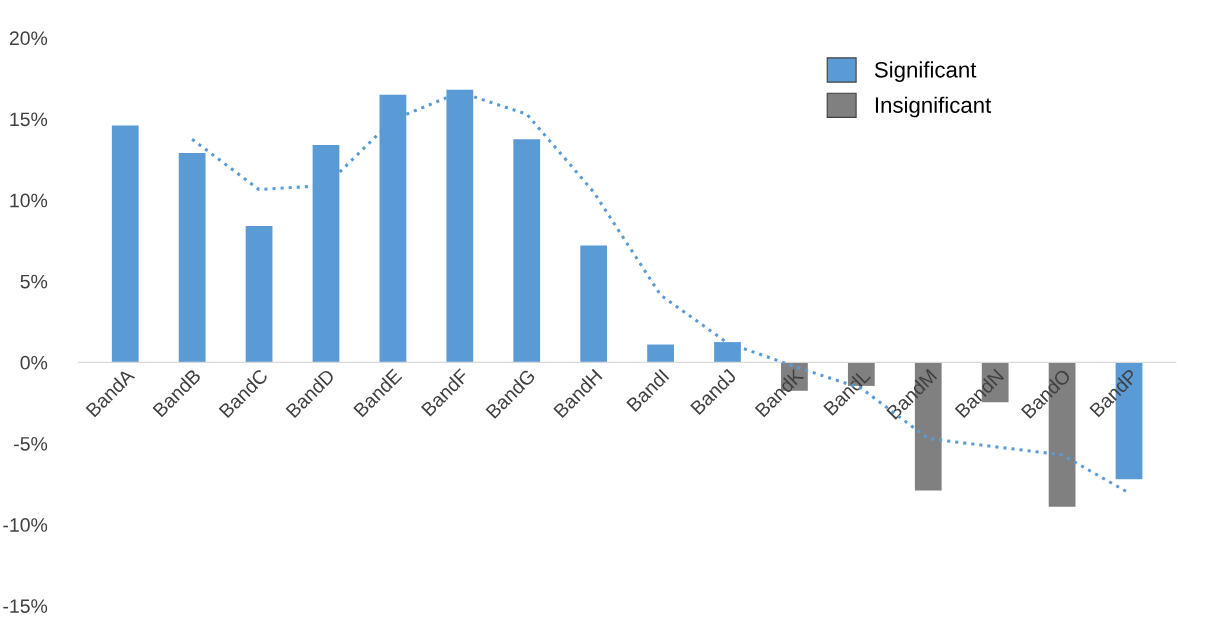  What do you see at coordinates (34, 362) in the screenshot?
I see `y-tick-label: 0%` at bounding box center [34, 362].